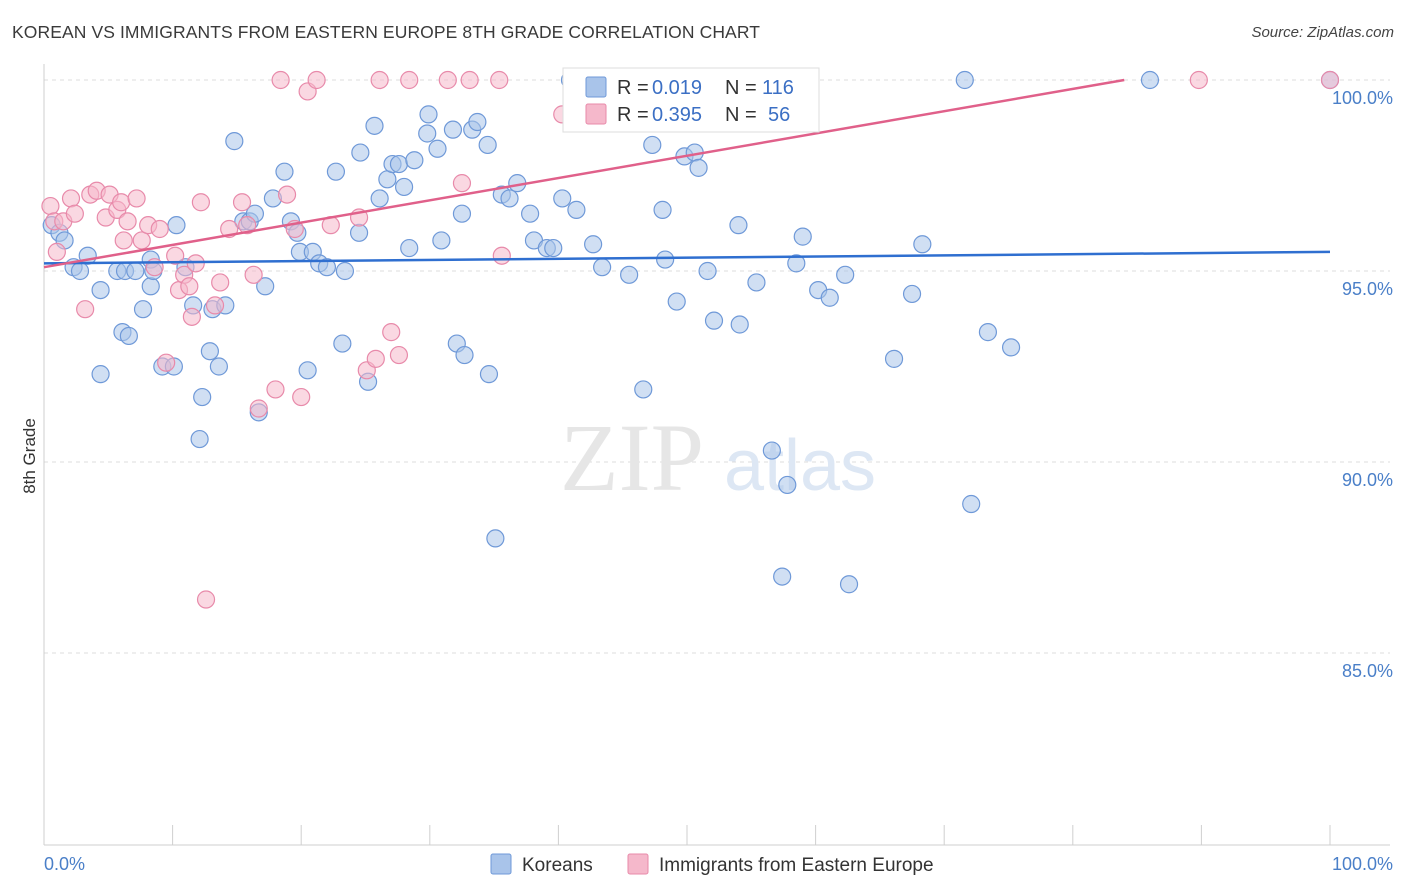 The image size is (1406, 892). I want to click on top-legend: R = 0.019 N = 116 R = 0.395 N = 56, so click(691, 100).